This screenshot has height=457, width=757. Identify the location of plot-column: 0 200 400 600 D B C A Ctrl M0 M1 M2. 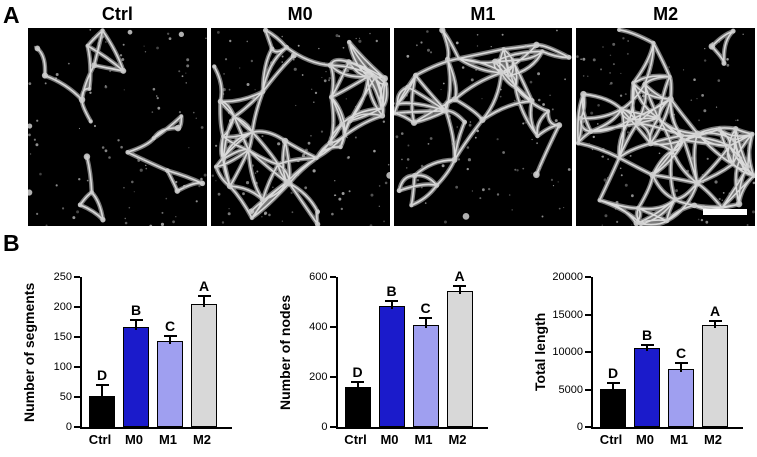
(398, 348).